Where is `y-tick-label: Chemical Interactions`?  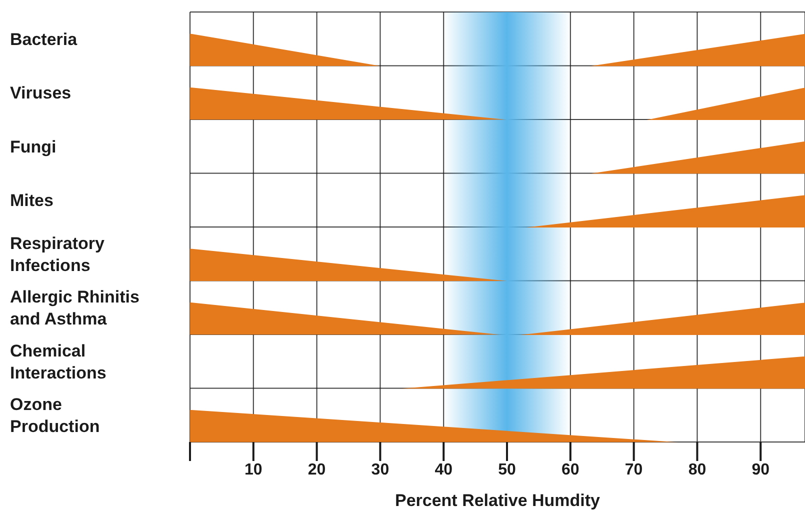
y-tick-label: Chemical Interactions is located at coordinates (58, 361).